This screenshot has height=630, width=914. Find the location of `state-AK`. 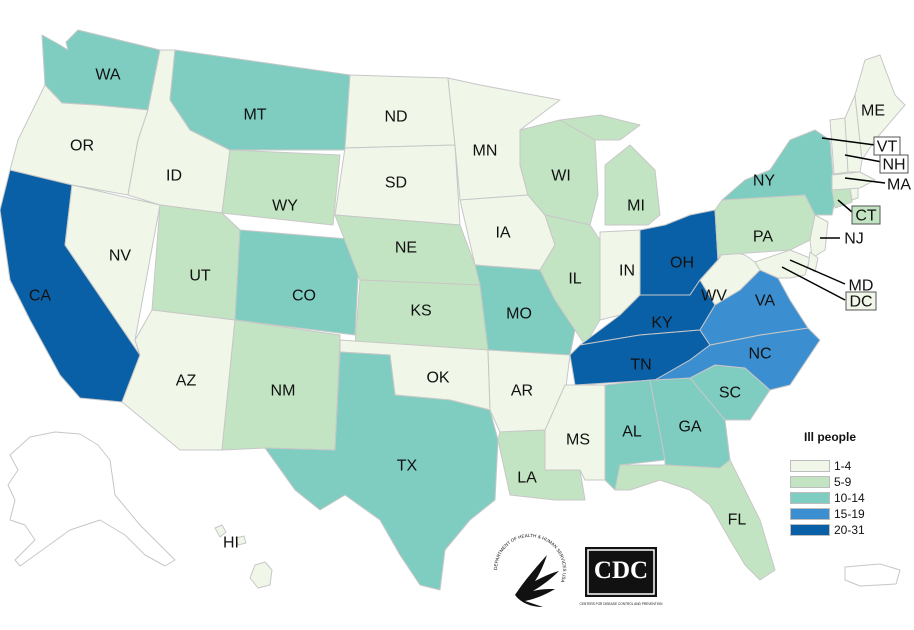

state-AK is located at coordinates (91, 499).